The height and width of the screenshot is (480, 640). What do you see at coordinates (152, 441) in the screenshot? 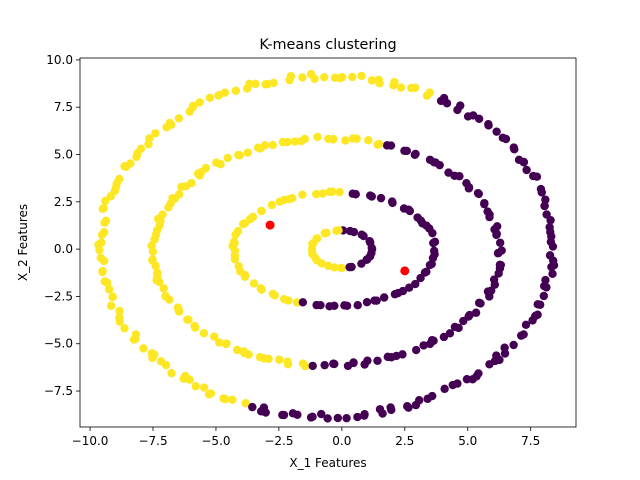
I see `x-tick-label: −7.5` at bounding box center [152, 441].